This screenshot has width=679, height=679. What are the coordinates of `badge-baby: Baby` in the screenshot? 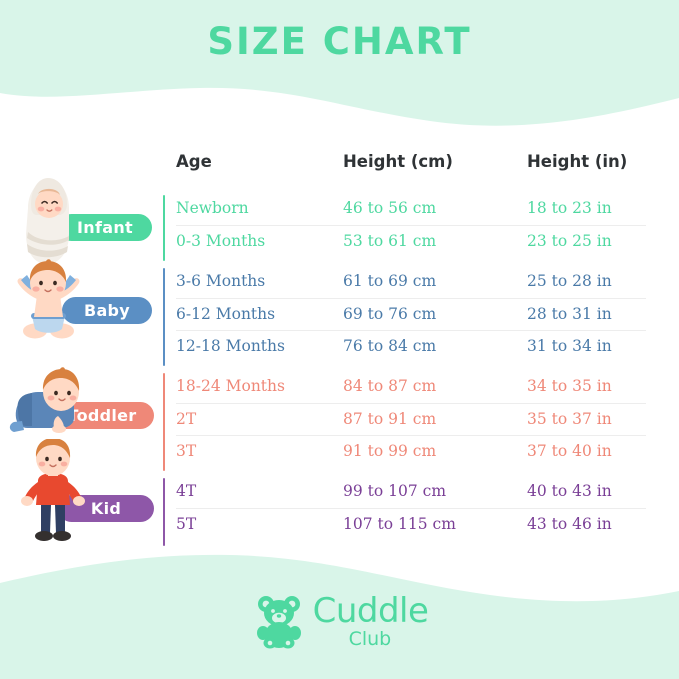 It's located at (107, 310).